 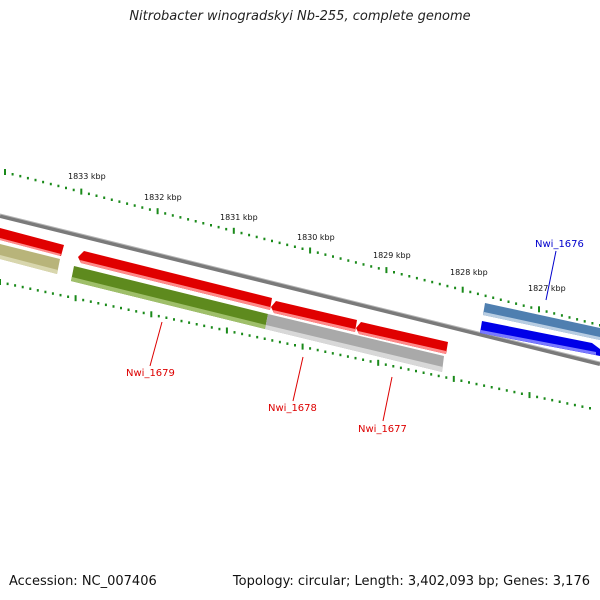 I want to click on tick-label-1830: 1830 kbp, so click(x=316, y=237).